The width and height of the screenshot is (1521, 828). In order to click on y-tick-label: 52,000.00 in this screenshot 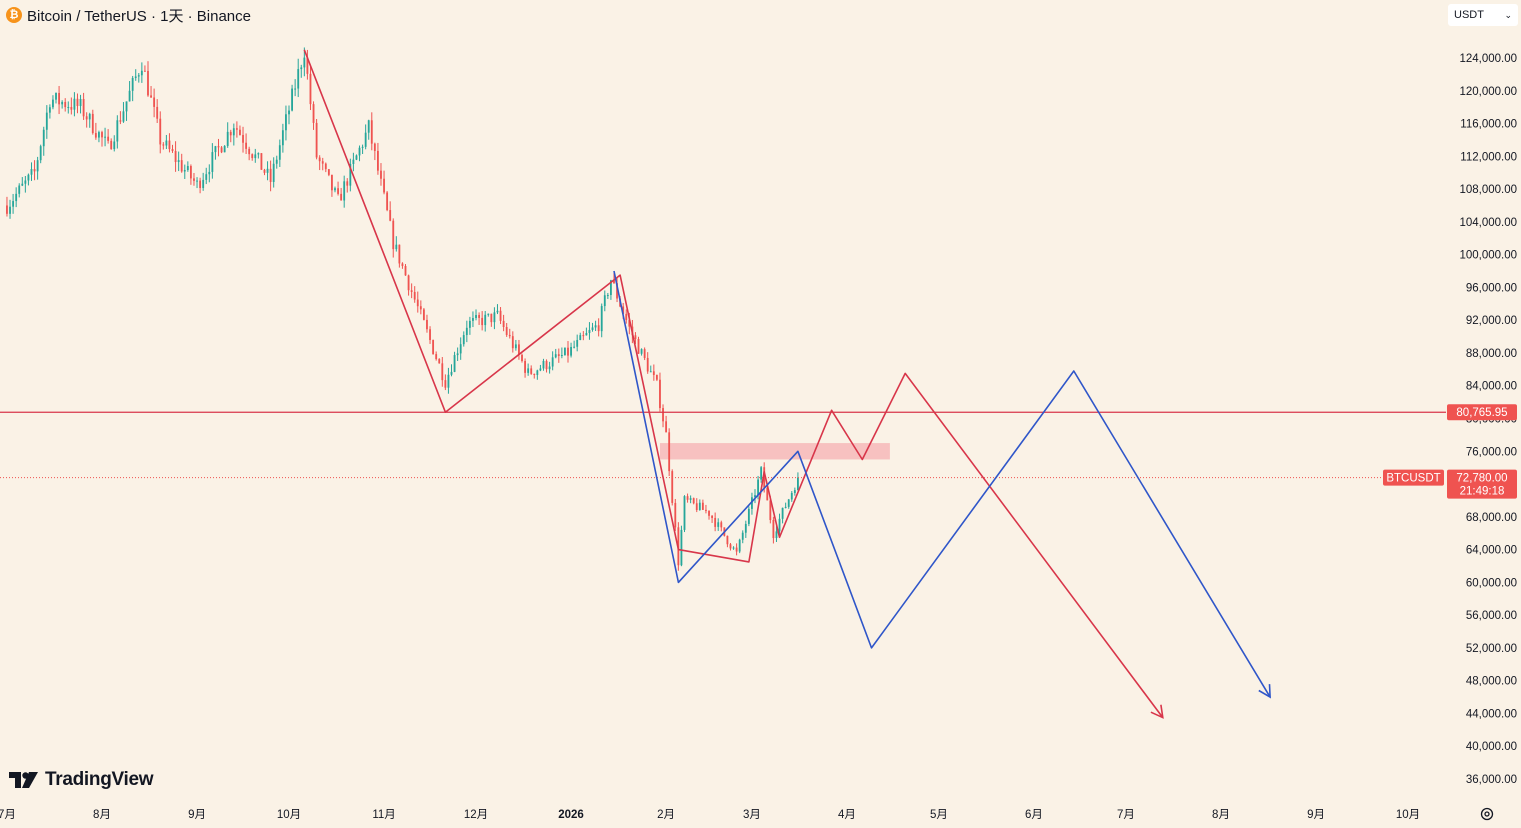, I will do `click(1491, 649)`.